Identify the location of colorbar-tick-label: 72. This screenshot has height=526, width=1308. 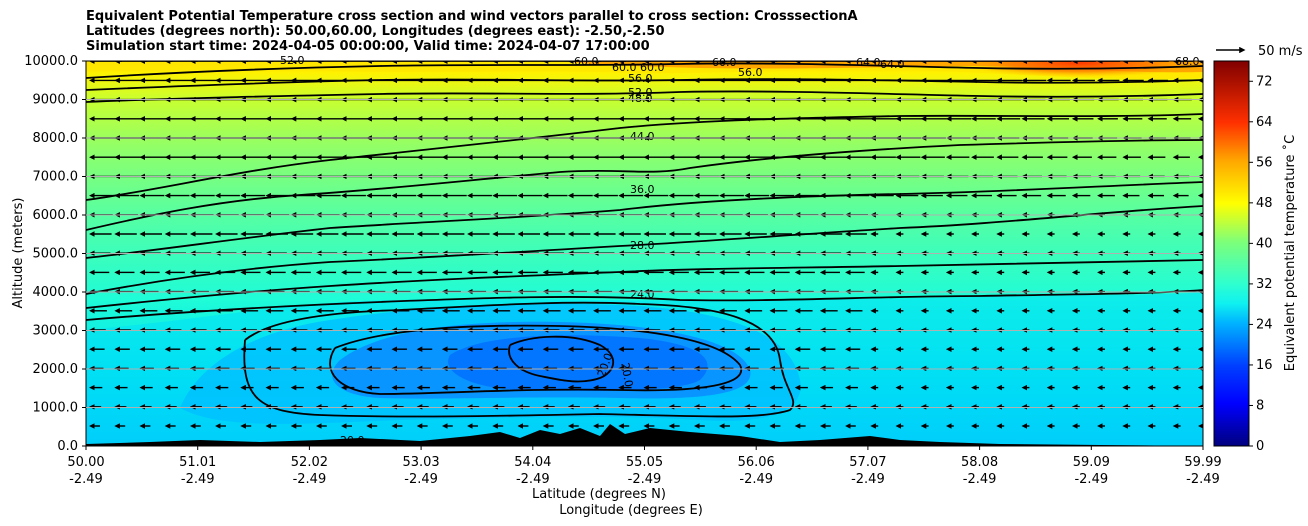
(1264, 81).